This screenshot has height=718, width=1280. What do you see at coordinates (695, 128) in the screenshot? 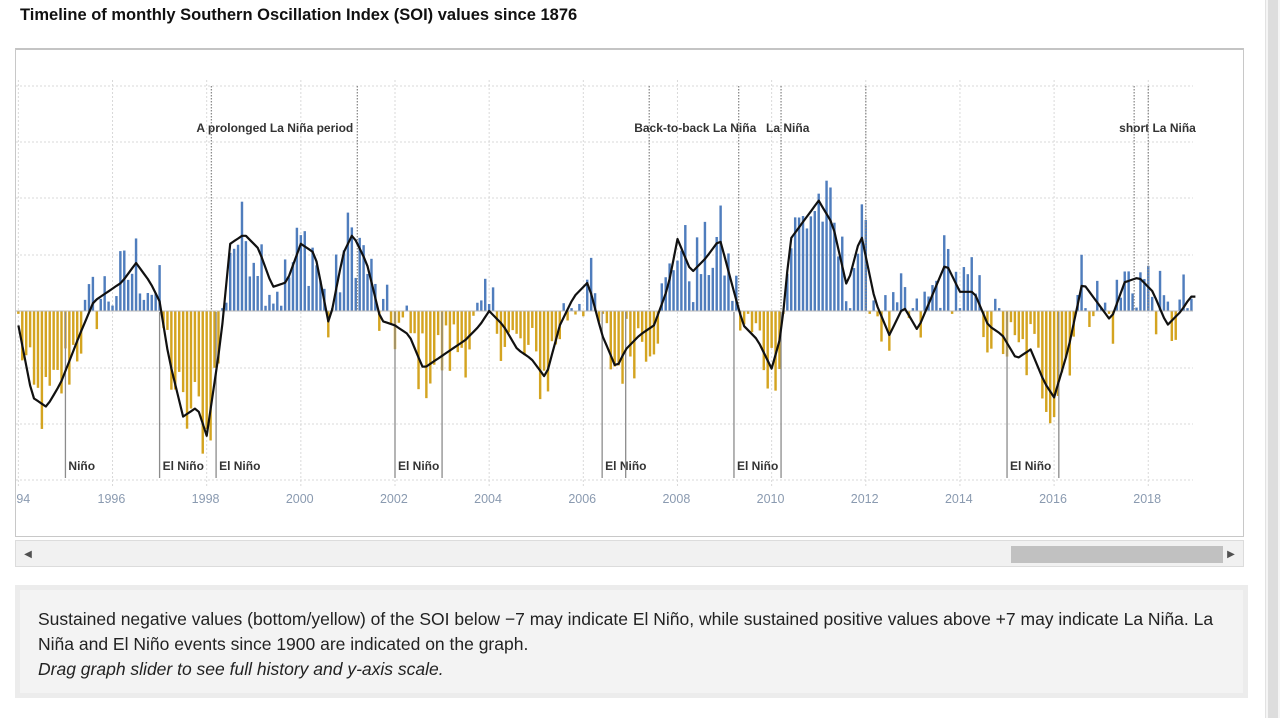
I see `la-nina-event-label: Back-to-back La Niña` at bounding box center [695, 128].